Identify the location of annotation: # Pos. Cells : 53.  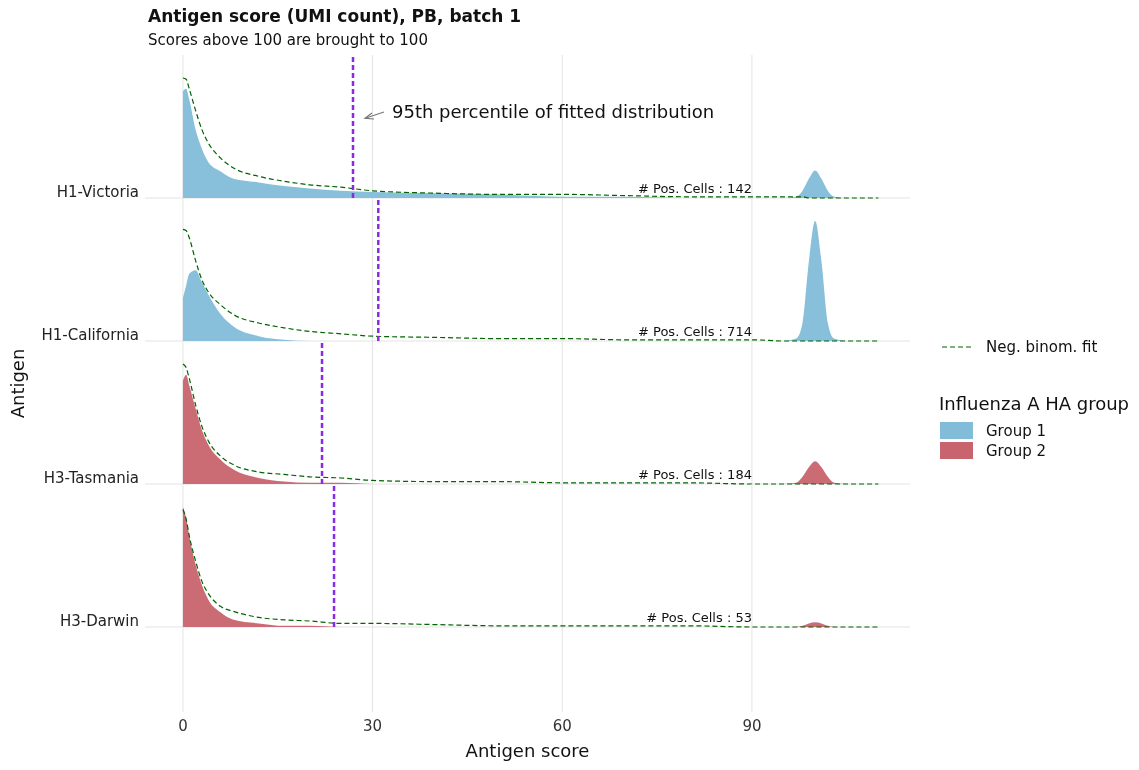
(699, 617).